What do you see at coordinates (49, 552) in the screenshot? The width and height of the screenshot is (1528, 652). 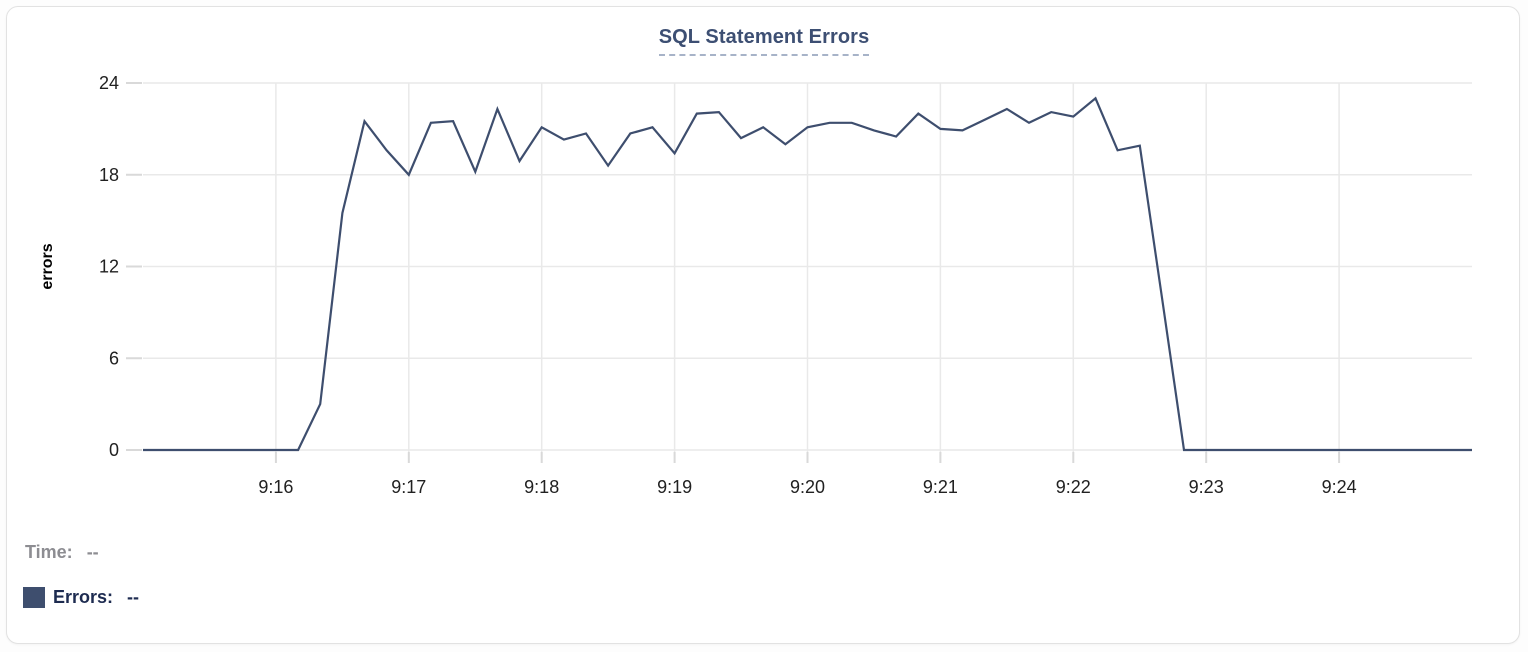 I see `time-label: Time:` at bounding box center [49, 552].